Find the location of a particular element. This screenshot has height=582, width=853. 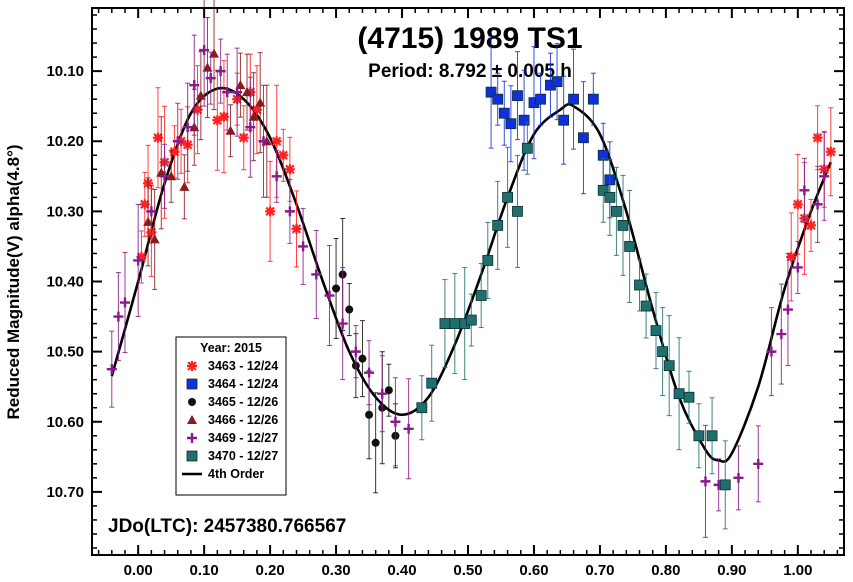

y-tick-label: 10.50 is located at coordinates (65, 352).